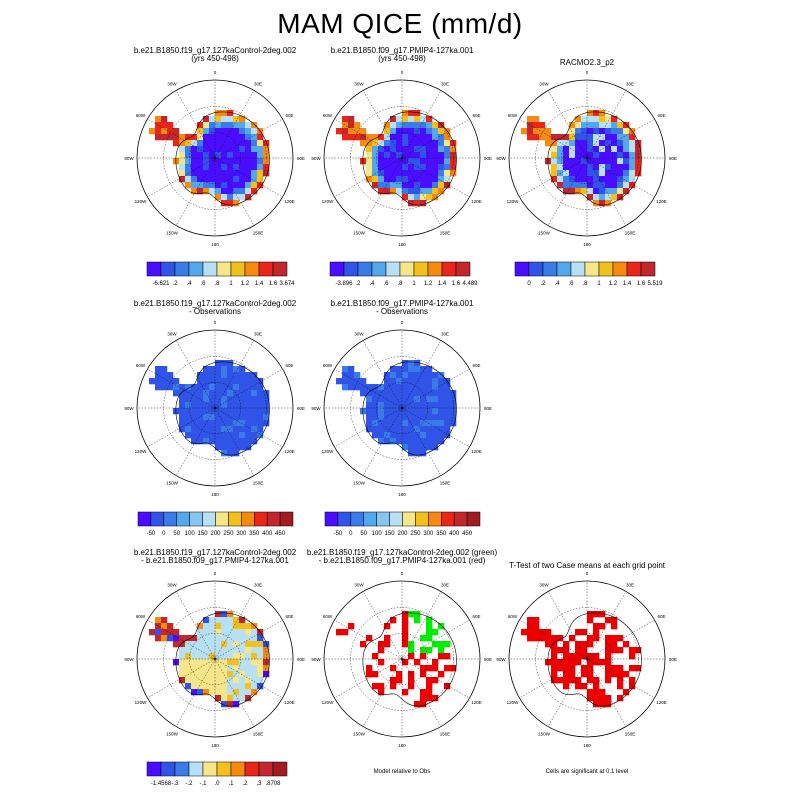 This screenshot has height=800, width=800. I want to click on colorbar-label: 1.4, so click(627, 284).